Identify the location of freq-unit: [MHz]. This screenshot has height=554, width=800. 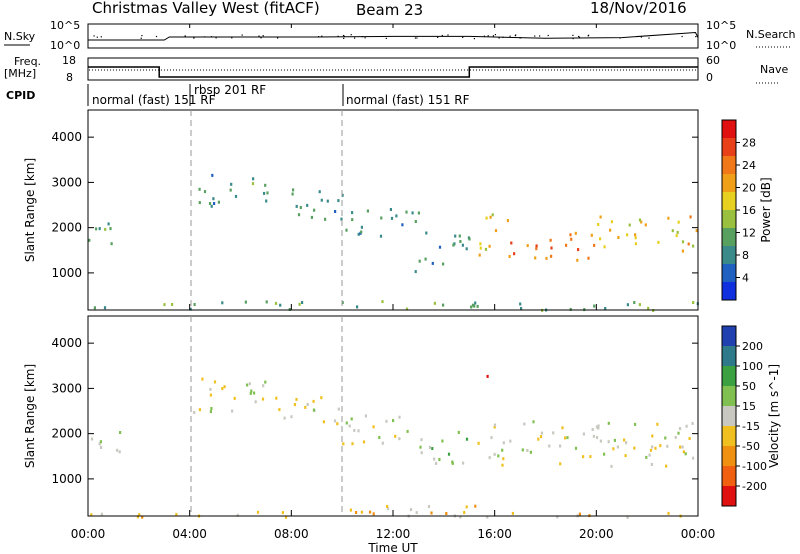
(20, 73).